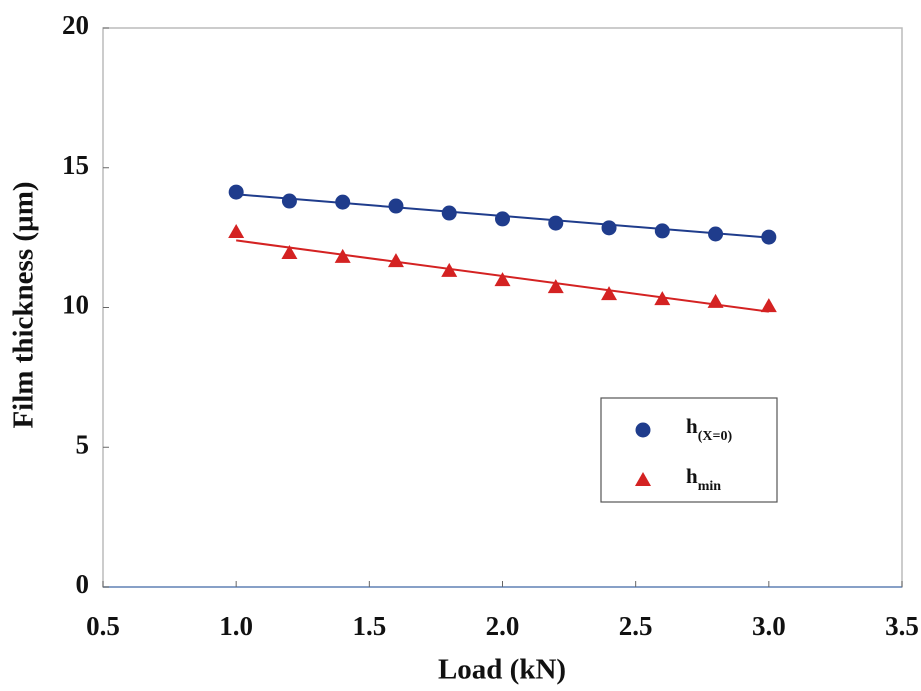 The height and width of the screenshot is (691, 921). Describe the element at coordinates (75, 165) in the screenshot. I see `y-tick-label: 15` at that location.